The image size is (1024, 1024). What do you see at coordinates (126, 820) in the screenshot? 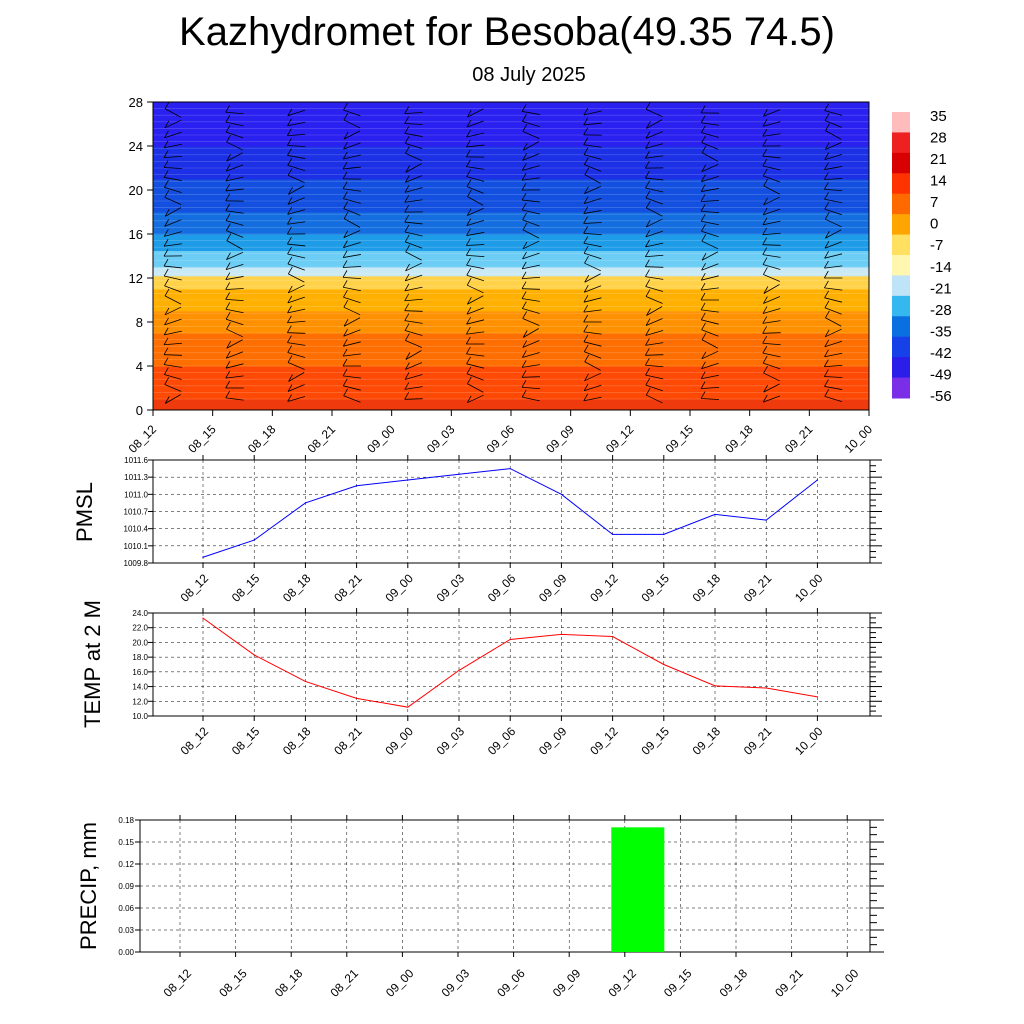
I see `precip-y-tick-label: 0.18` at bounding box center [126, 820].